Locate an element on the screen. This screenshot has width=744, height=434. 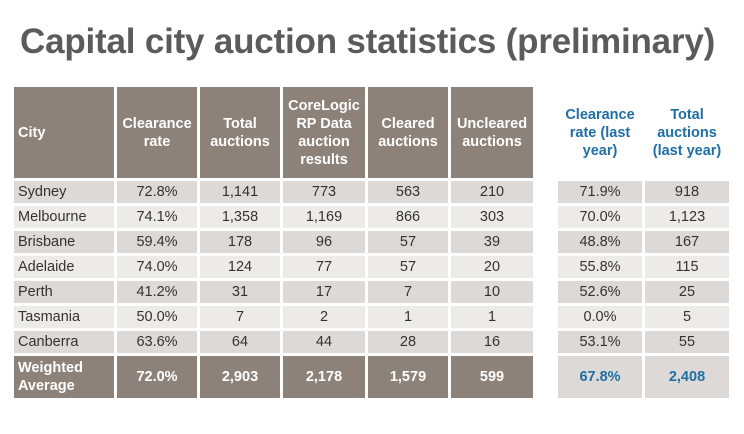
cell-rp-results: 44 is located at coordinates (324, 342).